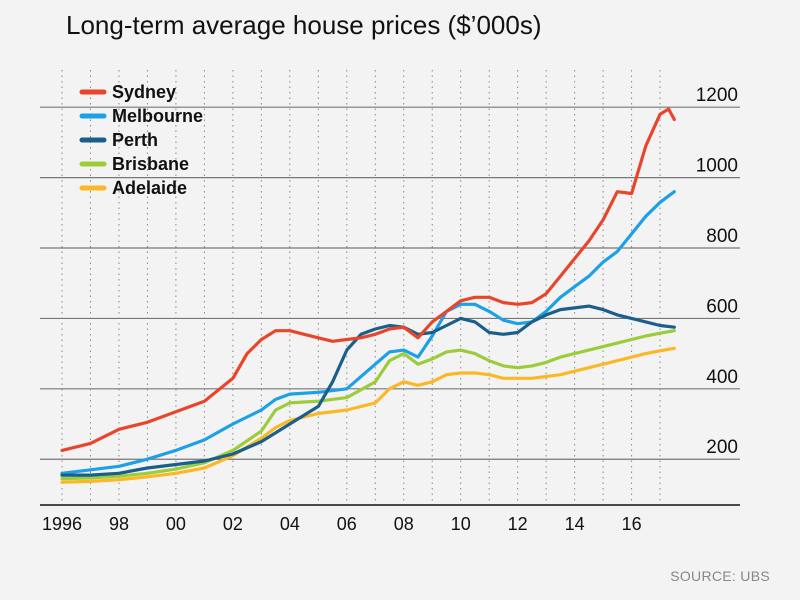  I want to click on legend-label: Adelaide, so click(149, 188).